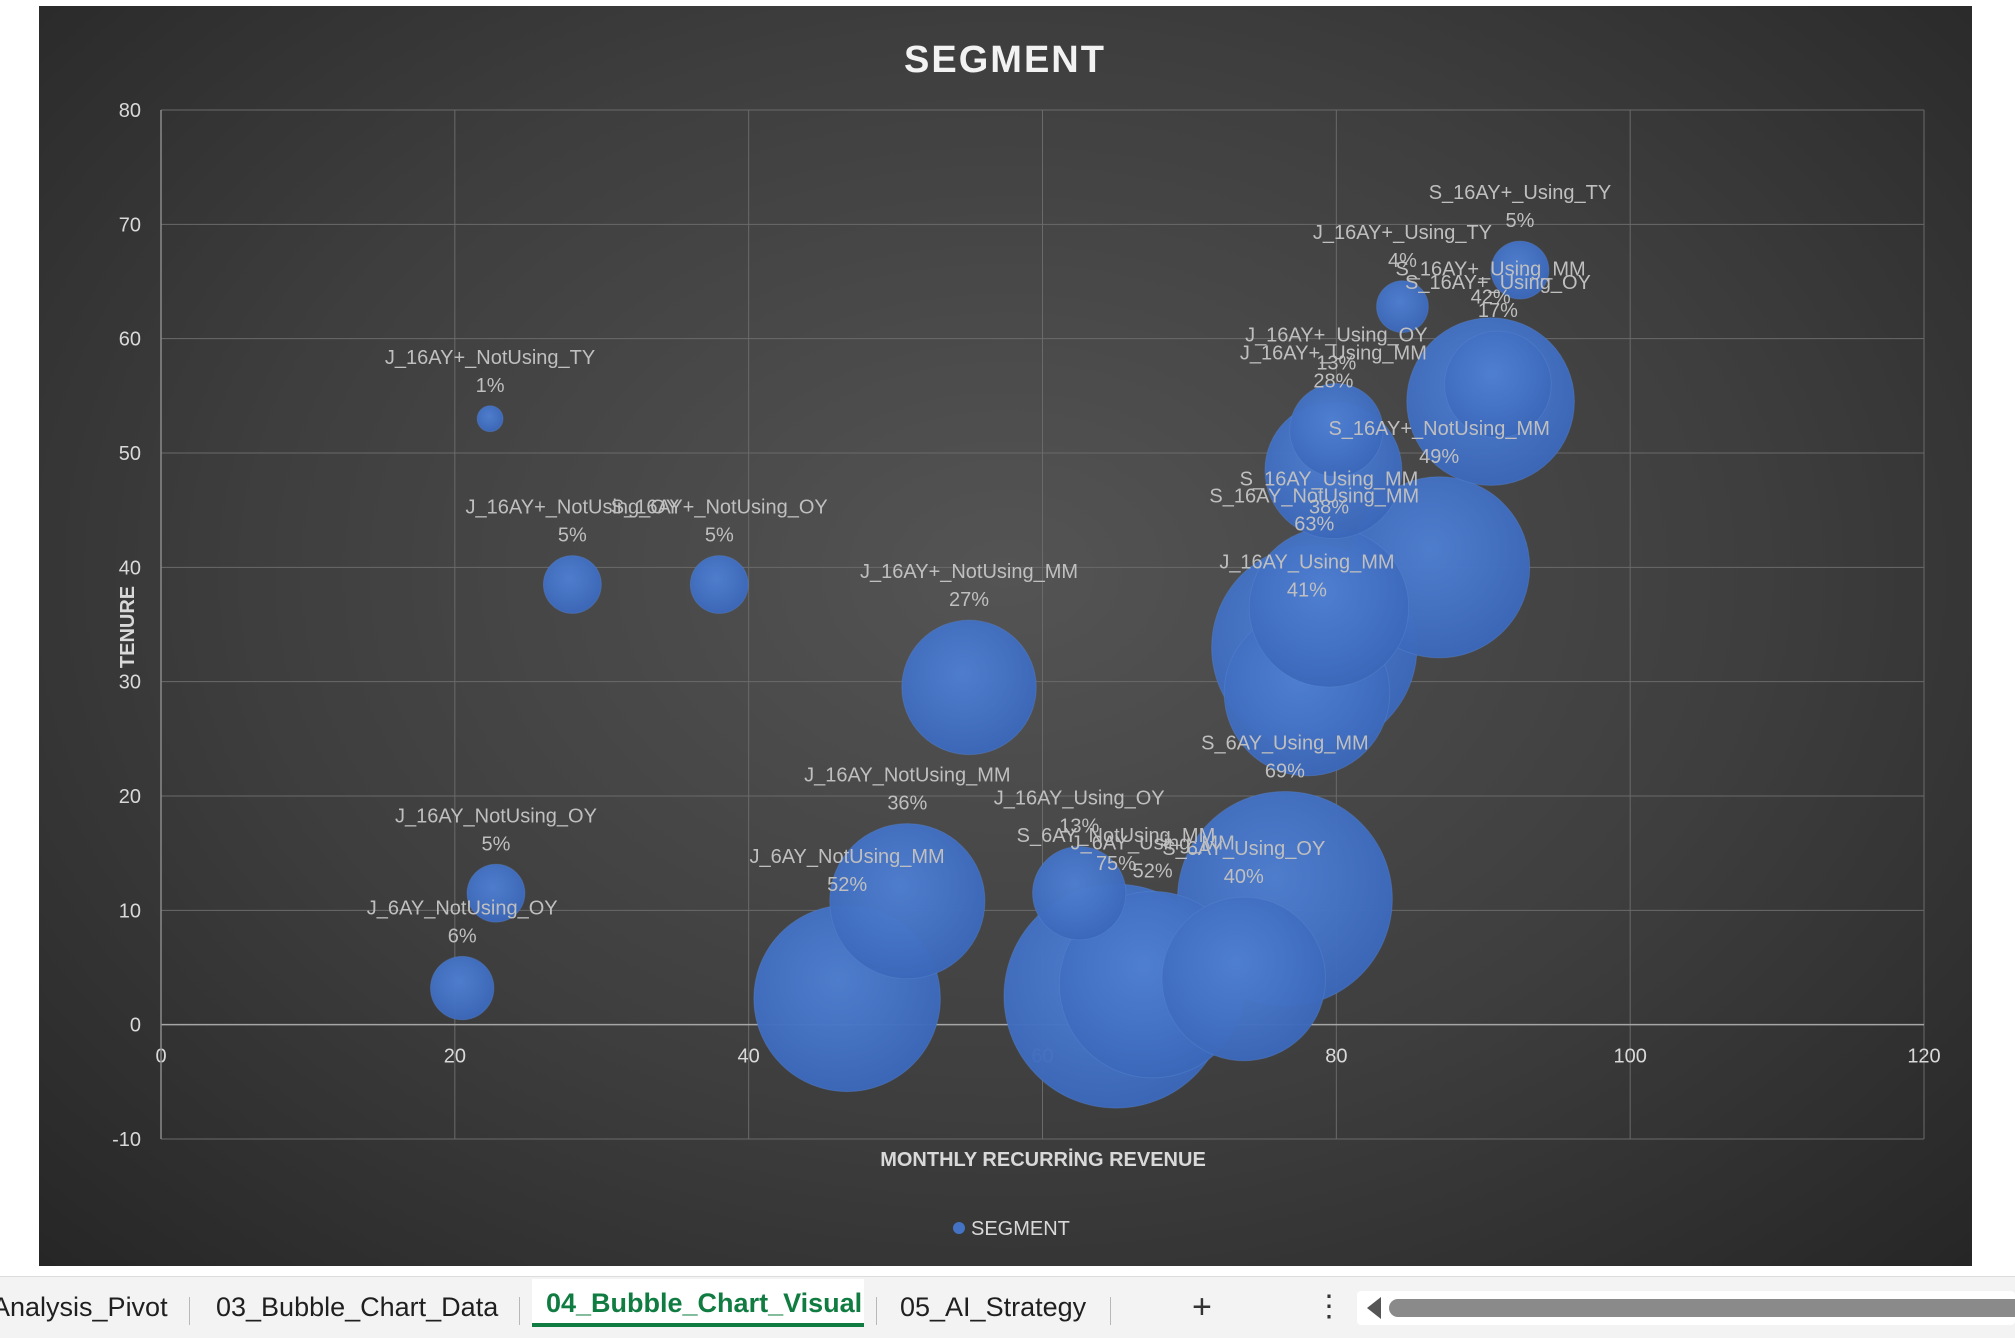  What do you see at coordinates (1243, 849) in the screenshot?
I see `bubble-data-label: S_6AY_Using_OY` at bounding box center [1243, 849].